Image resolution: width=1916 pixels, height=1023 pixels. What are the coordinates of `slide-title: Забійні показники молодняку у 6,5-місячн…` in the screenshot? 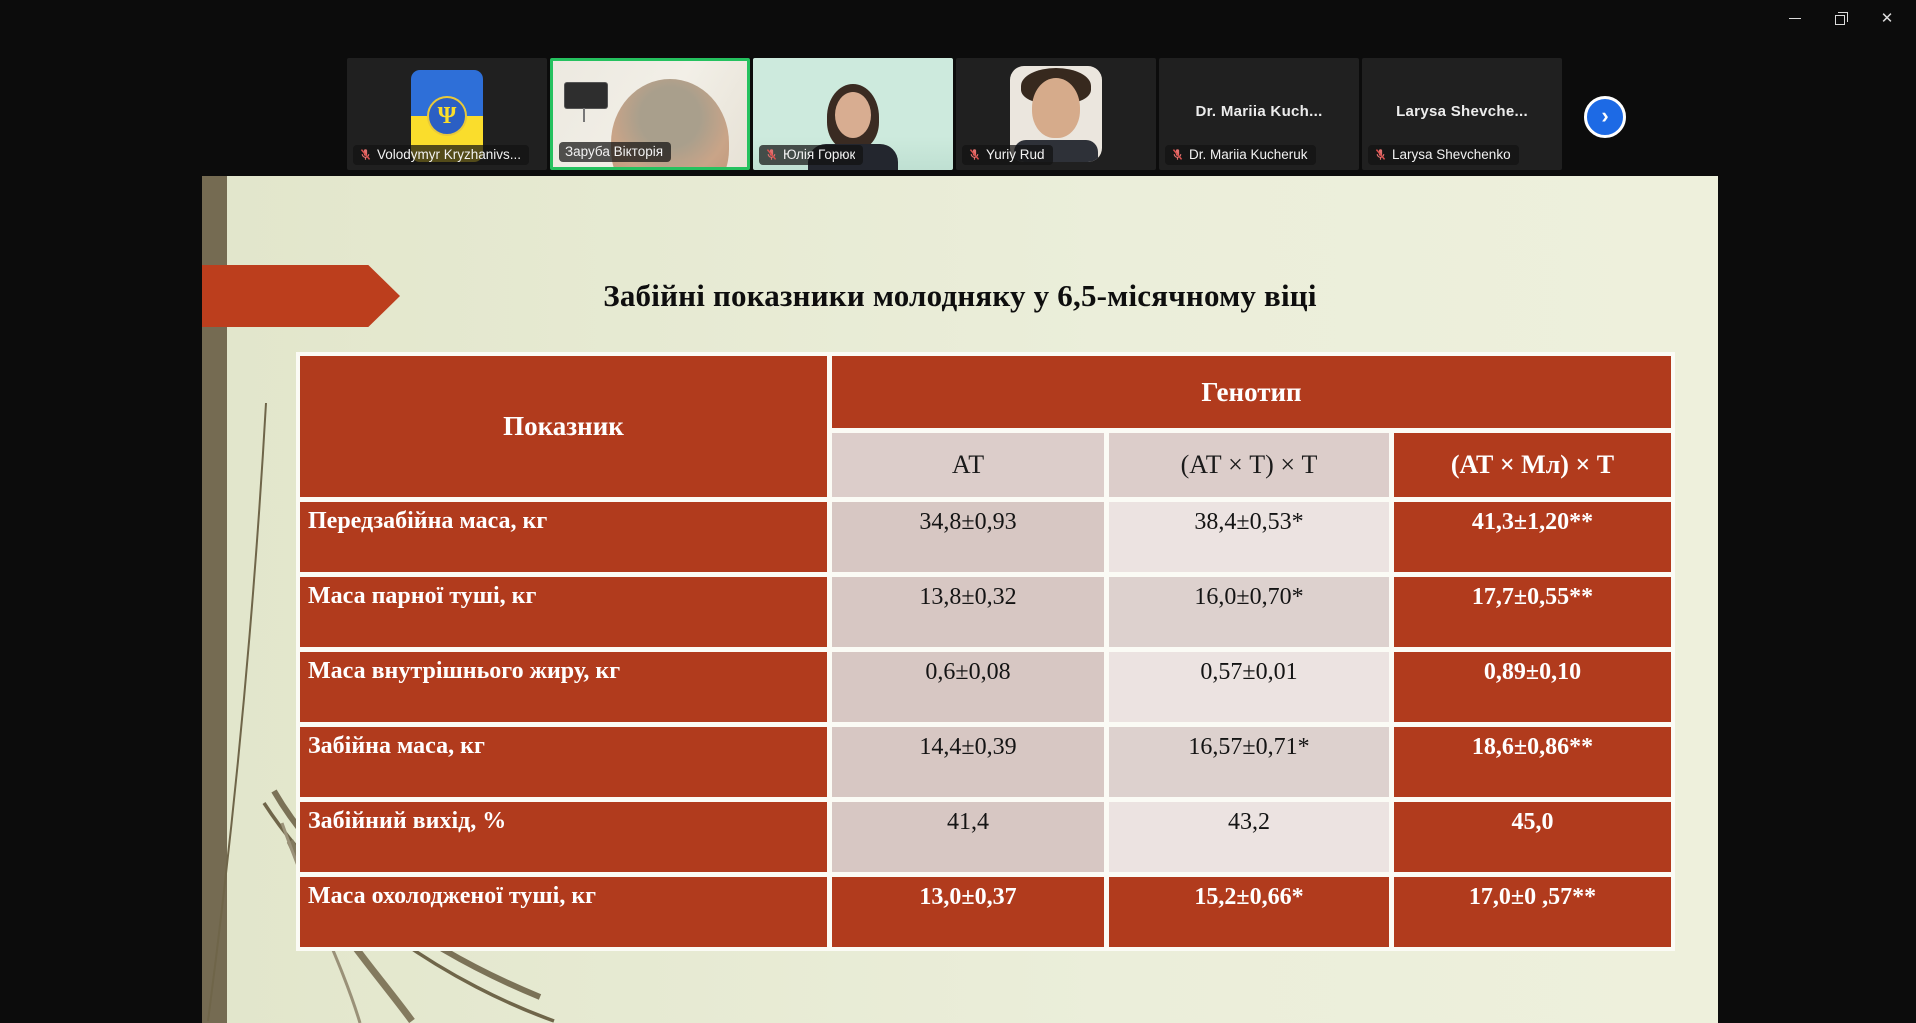 It's located at (960, 295).